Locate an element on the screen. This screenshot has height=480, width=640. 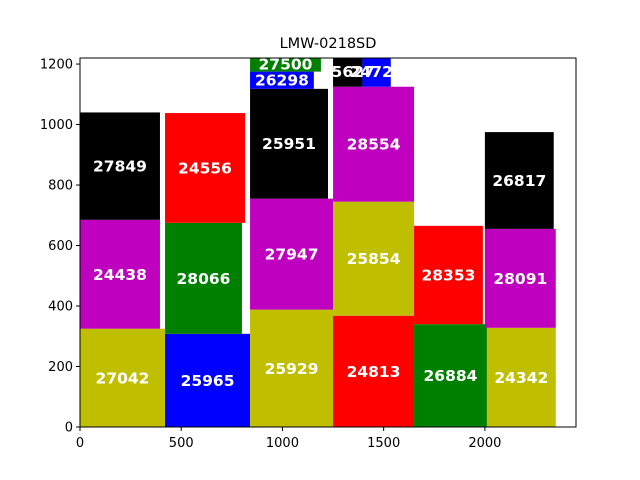
bar-label-24438: 24438 is located at coordinates (120, 275).